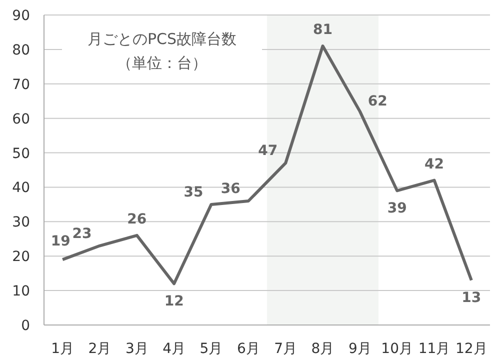 The height and width of the screenshot is (356, 500). What do you see at coordinates (21, 119) in the screenshot?
I see `y-tick-label: 60` at bounding box center [21, 119].